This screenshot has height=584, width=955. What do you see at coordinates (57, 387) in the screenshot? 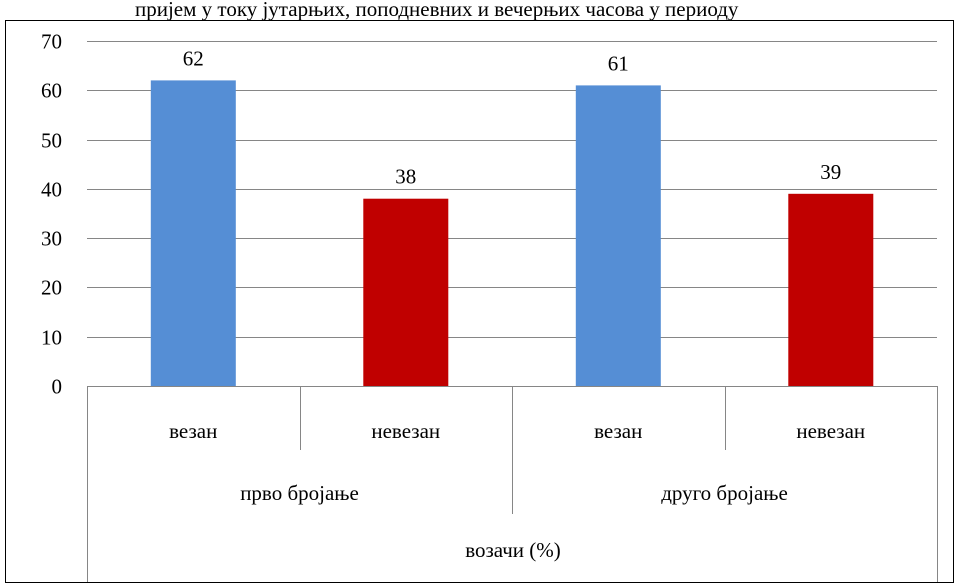
I see `y-tick-label: 0` at bounding box center [57, 387].